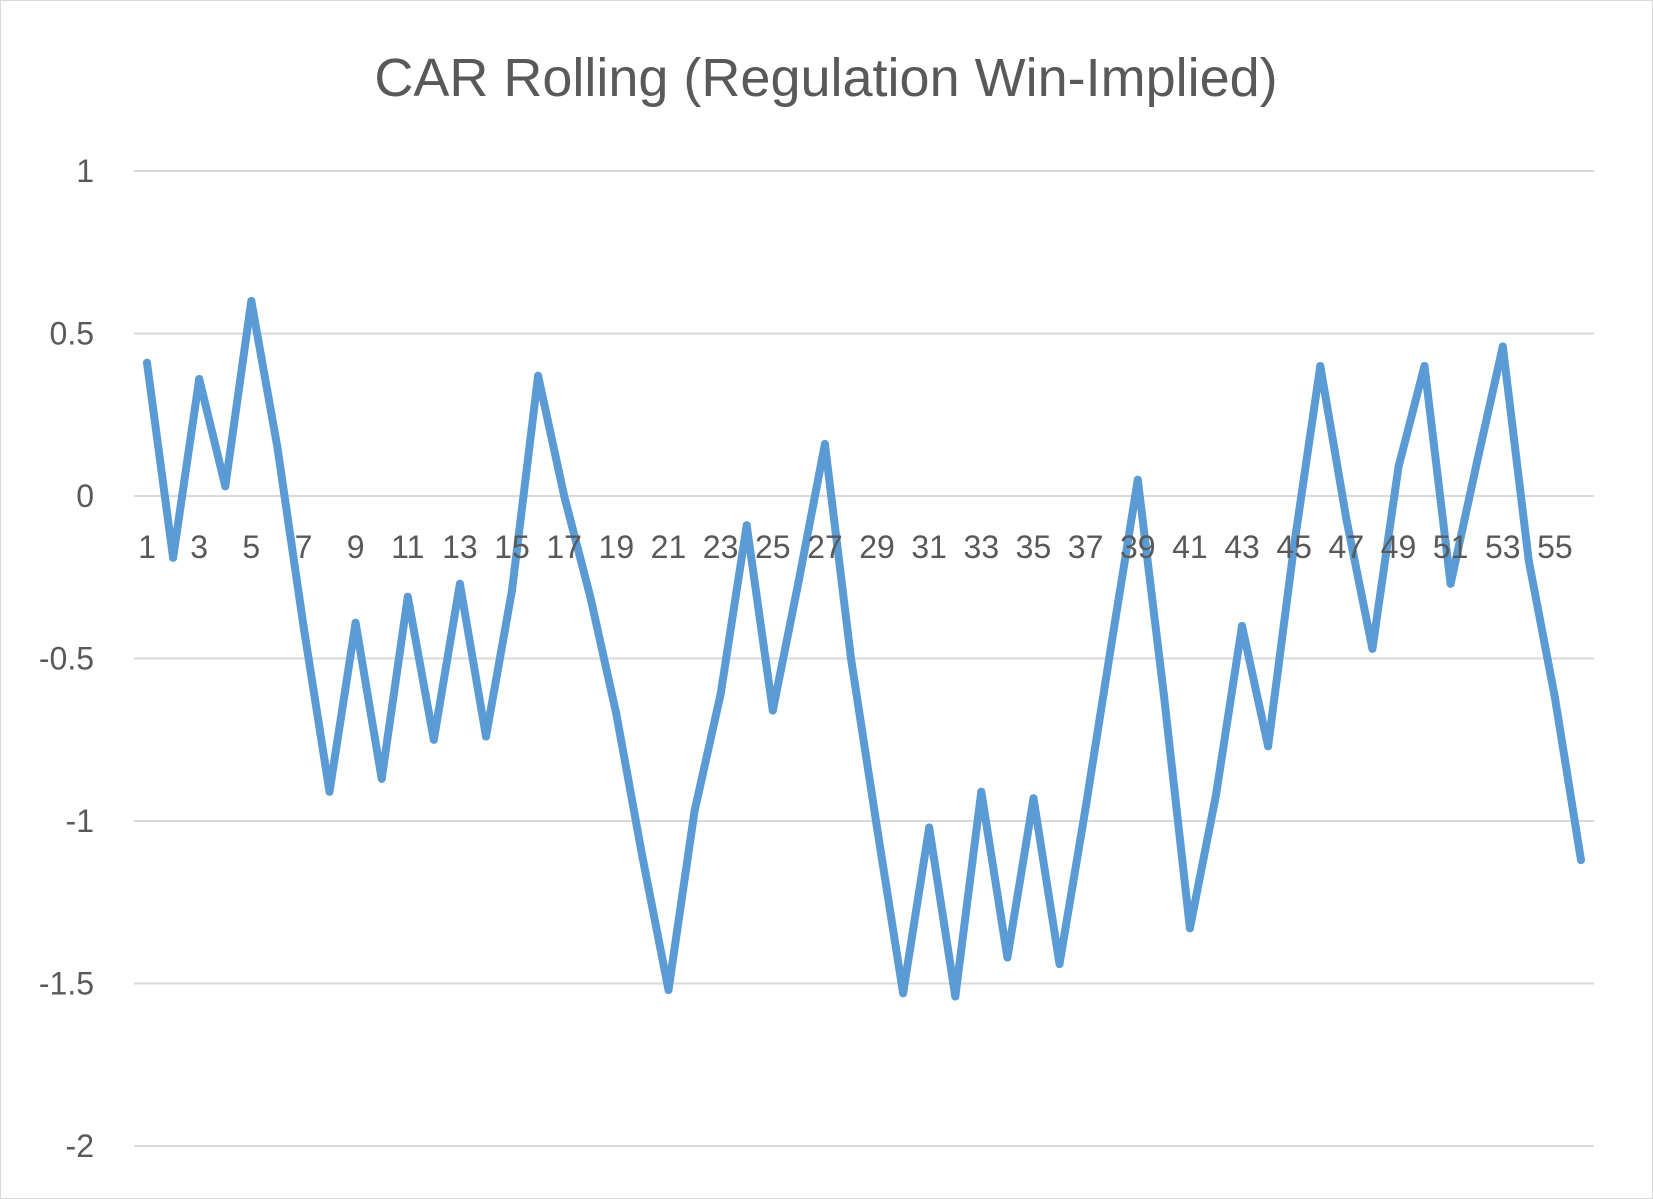 The image size is (1653, 1199). Describe the element at coordinates (80, 821) in the screenshot. I see `y-tick-label: -1` at that location.